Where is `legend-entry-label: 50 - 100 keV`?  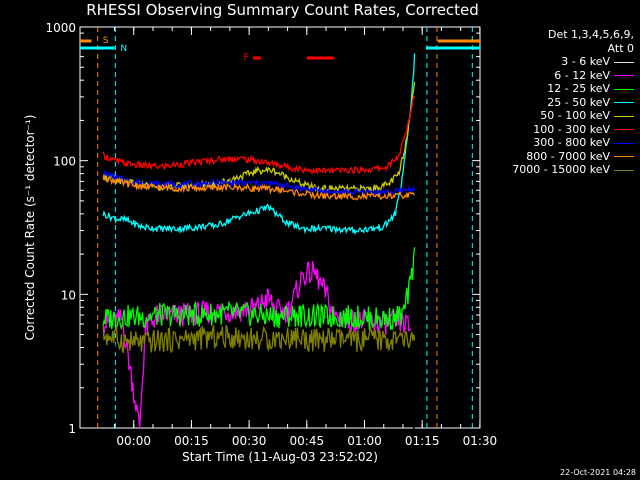
legend-entry-label: 50 - 100 keV is located at coordinates (575, 115).